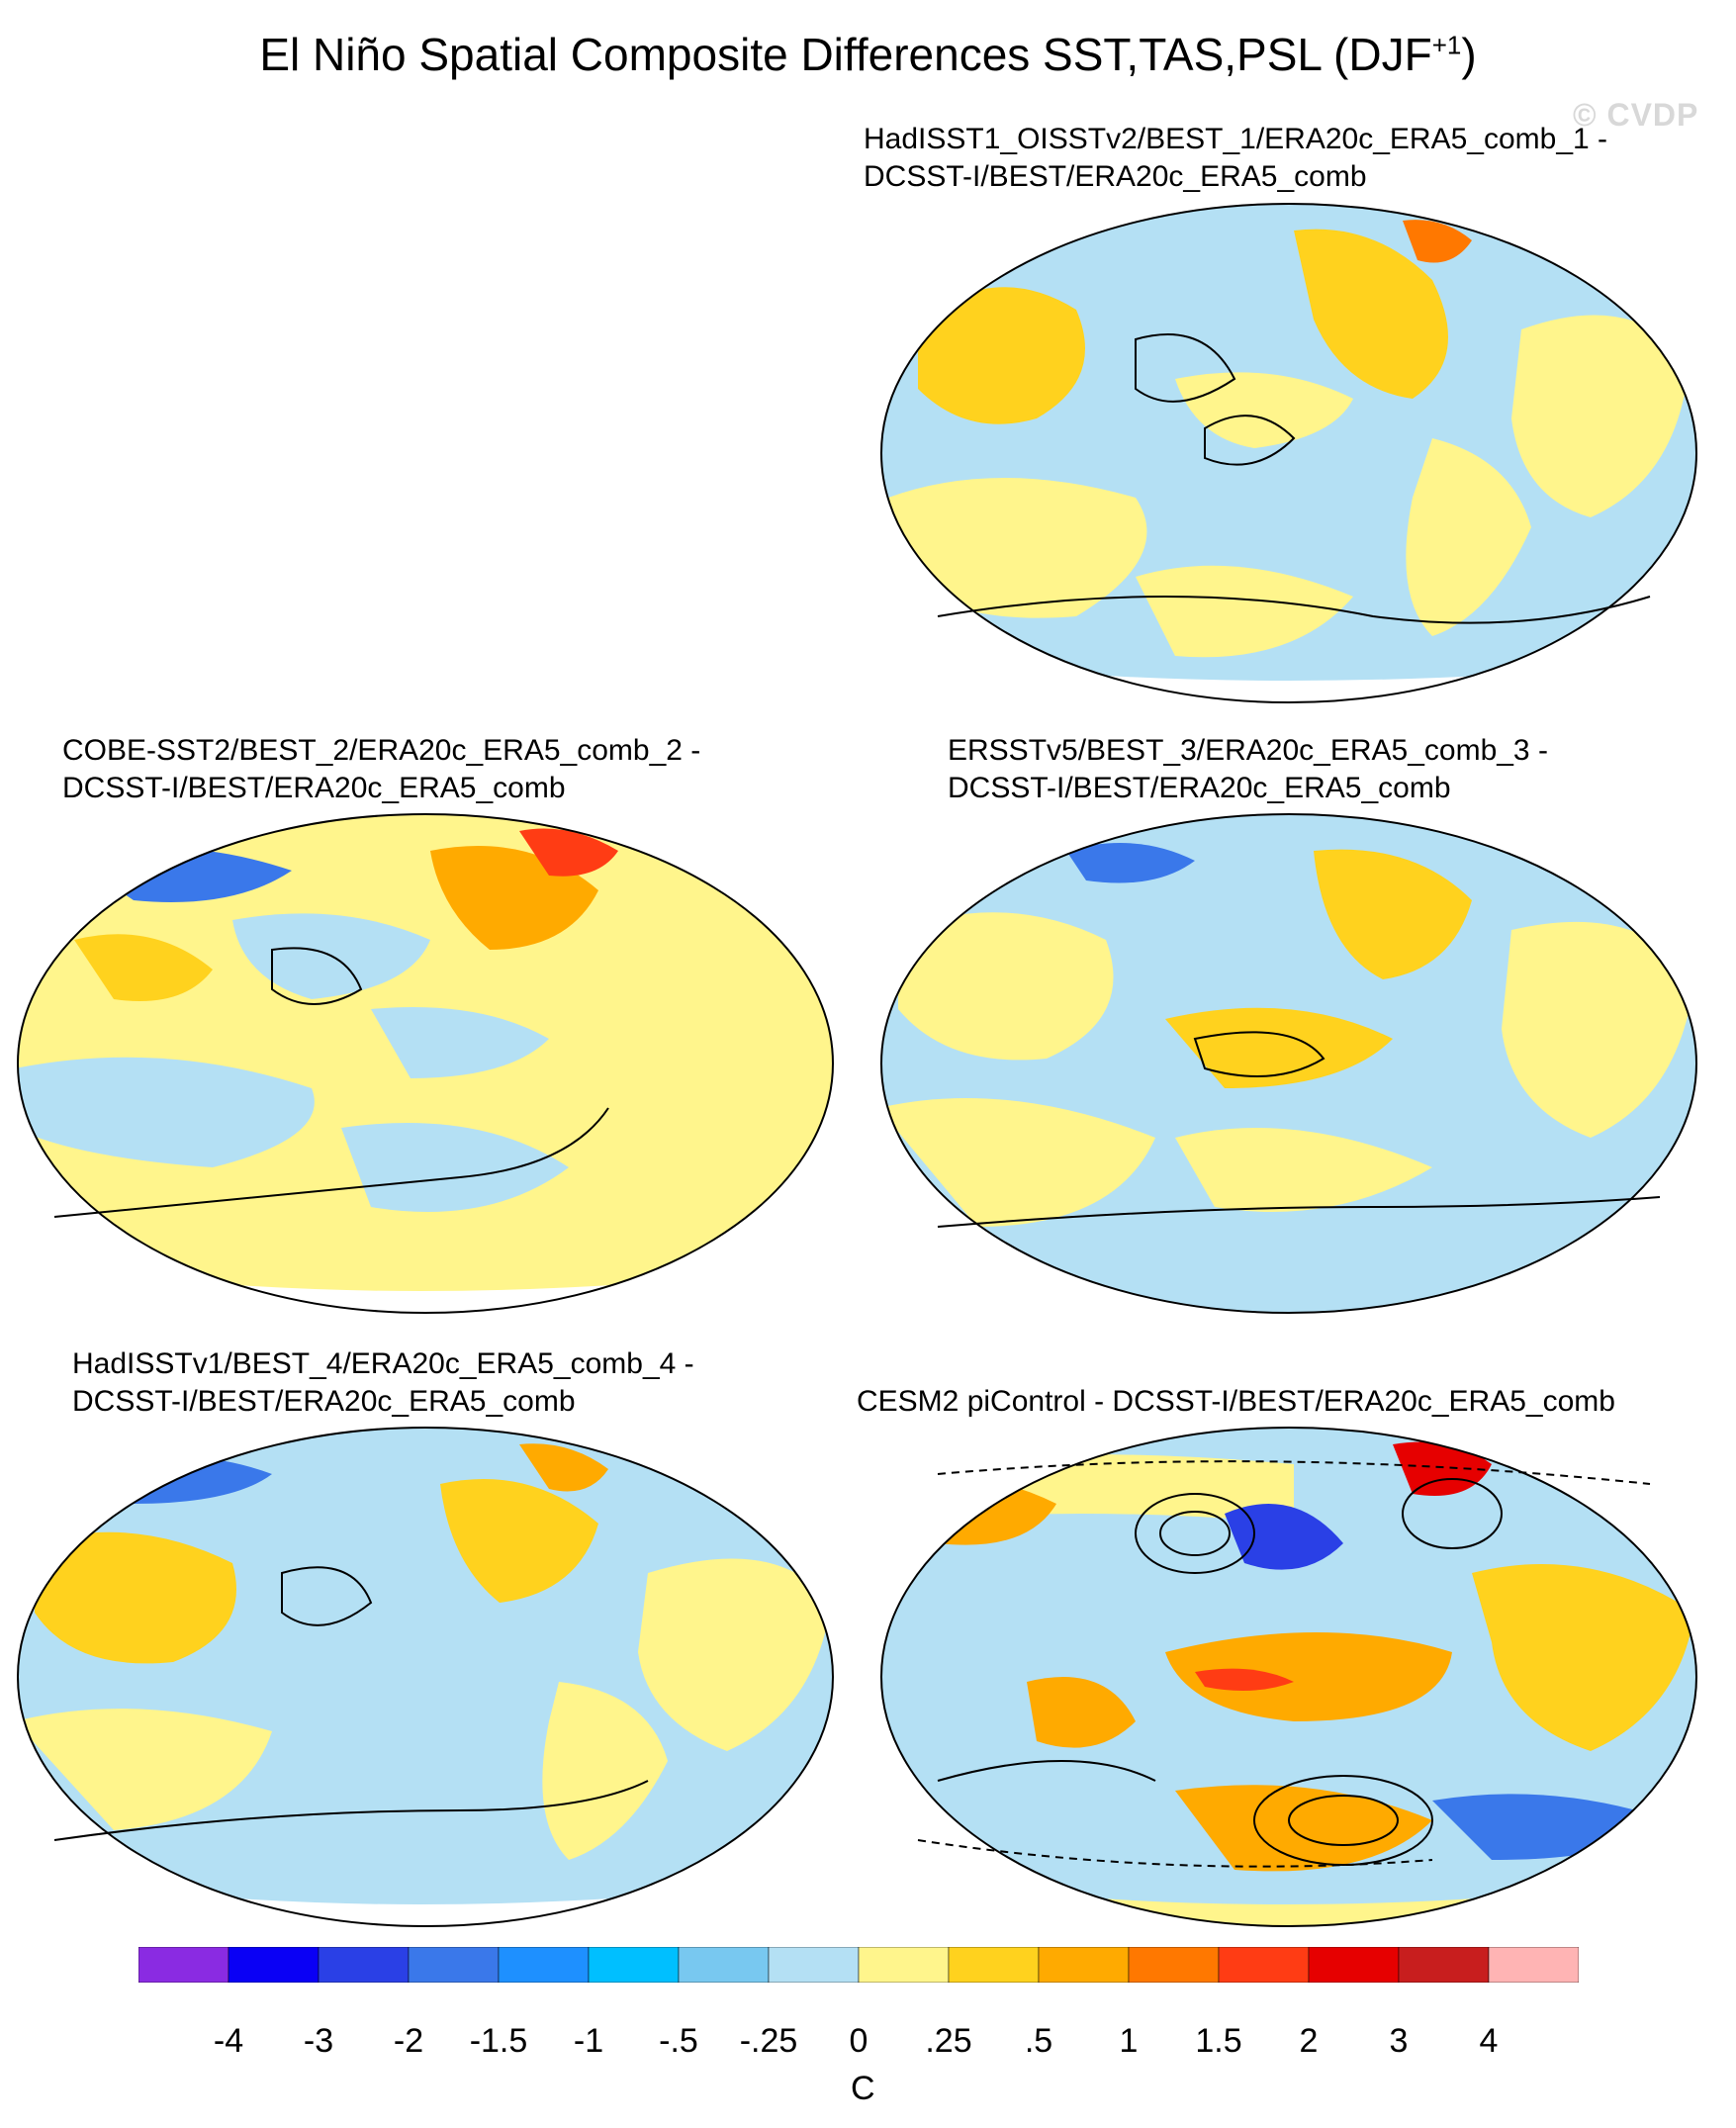 The width and height of the screenshot is (1736, 2128). Describe the element at coordinates (1489, 2041) in the screenshot. I see `colorbar-tick-label: 4` at that location.